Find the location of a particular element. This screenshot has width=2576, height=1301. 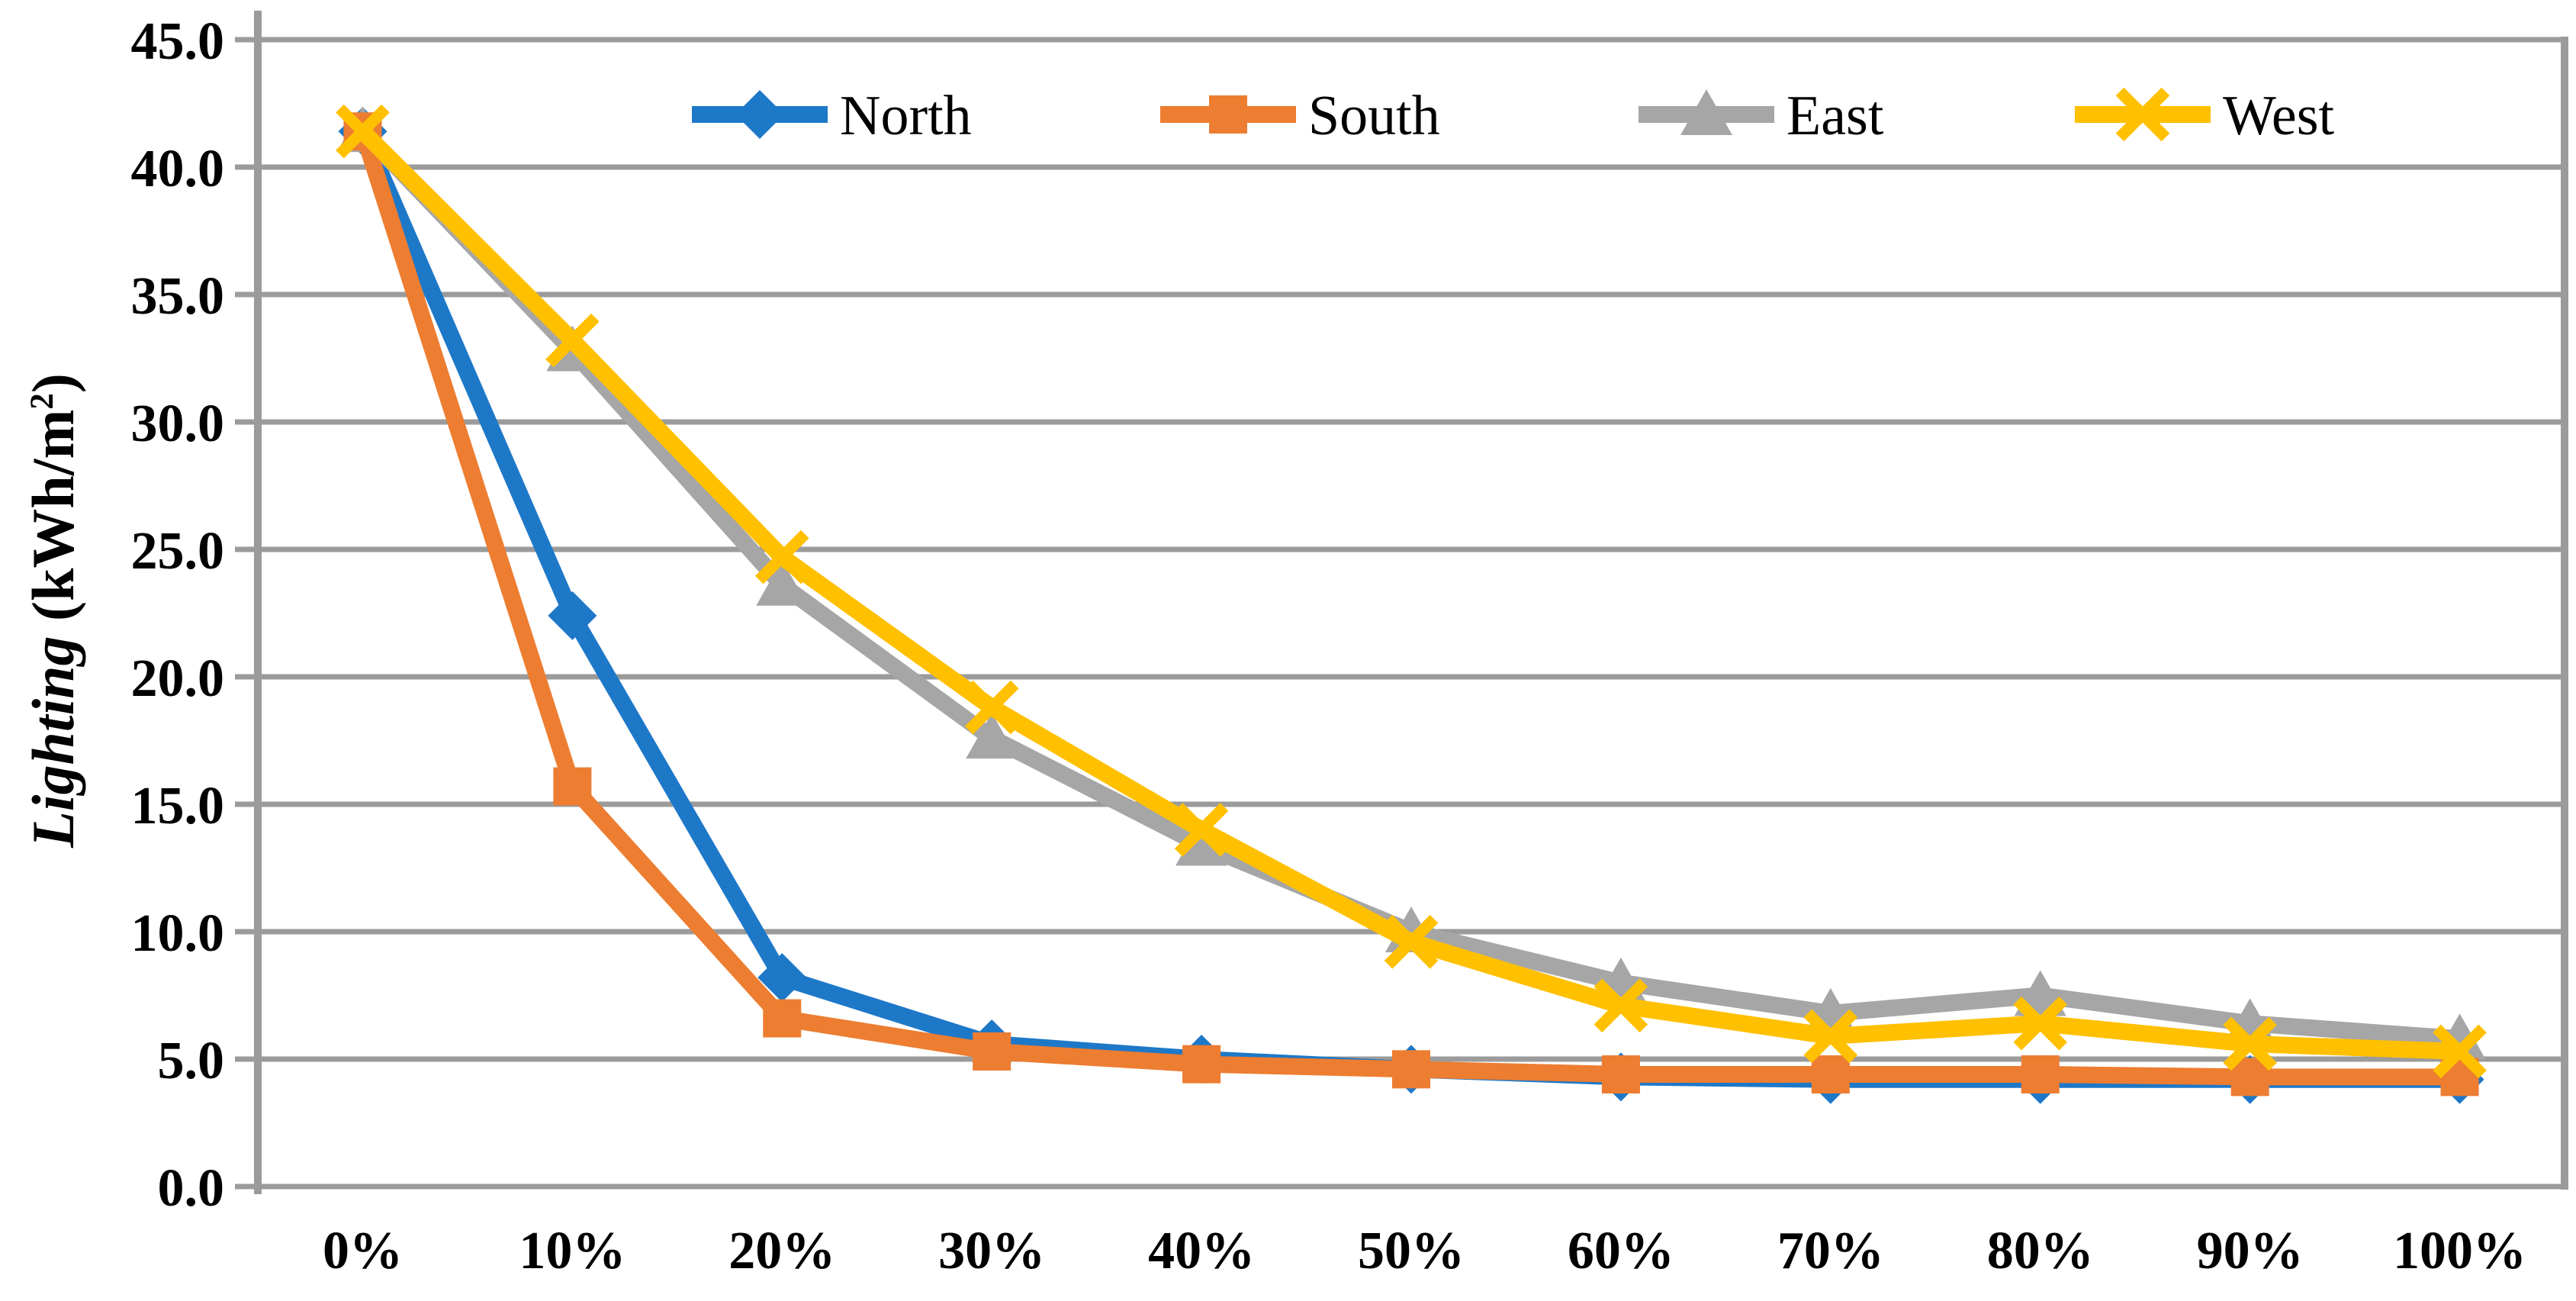

legend-label-east: East is located at coordinates (1835, 116).